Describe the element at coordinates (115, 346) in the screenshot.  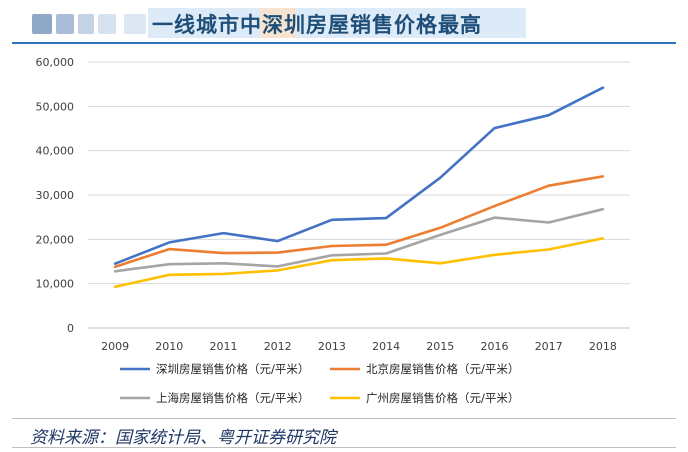
I see `x-tick-label: 2009` at that location.